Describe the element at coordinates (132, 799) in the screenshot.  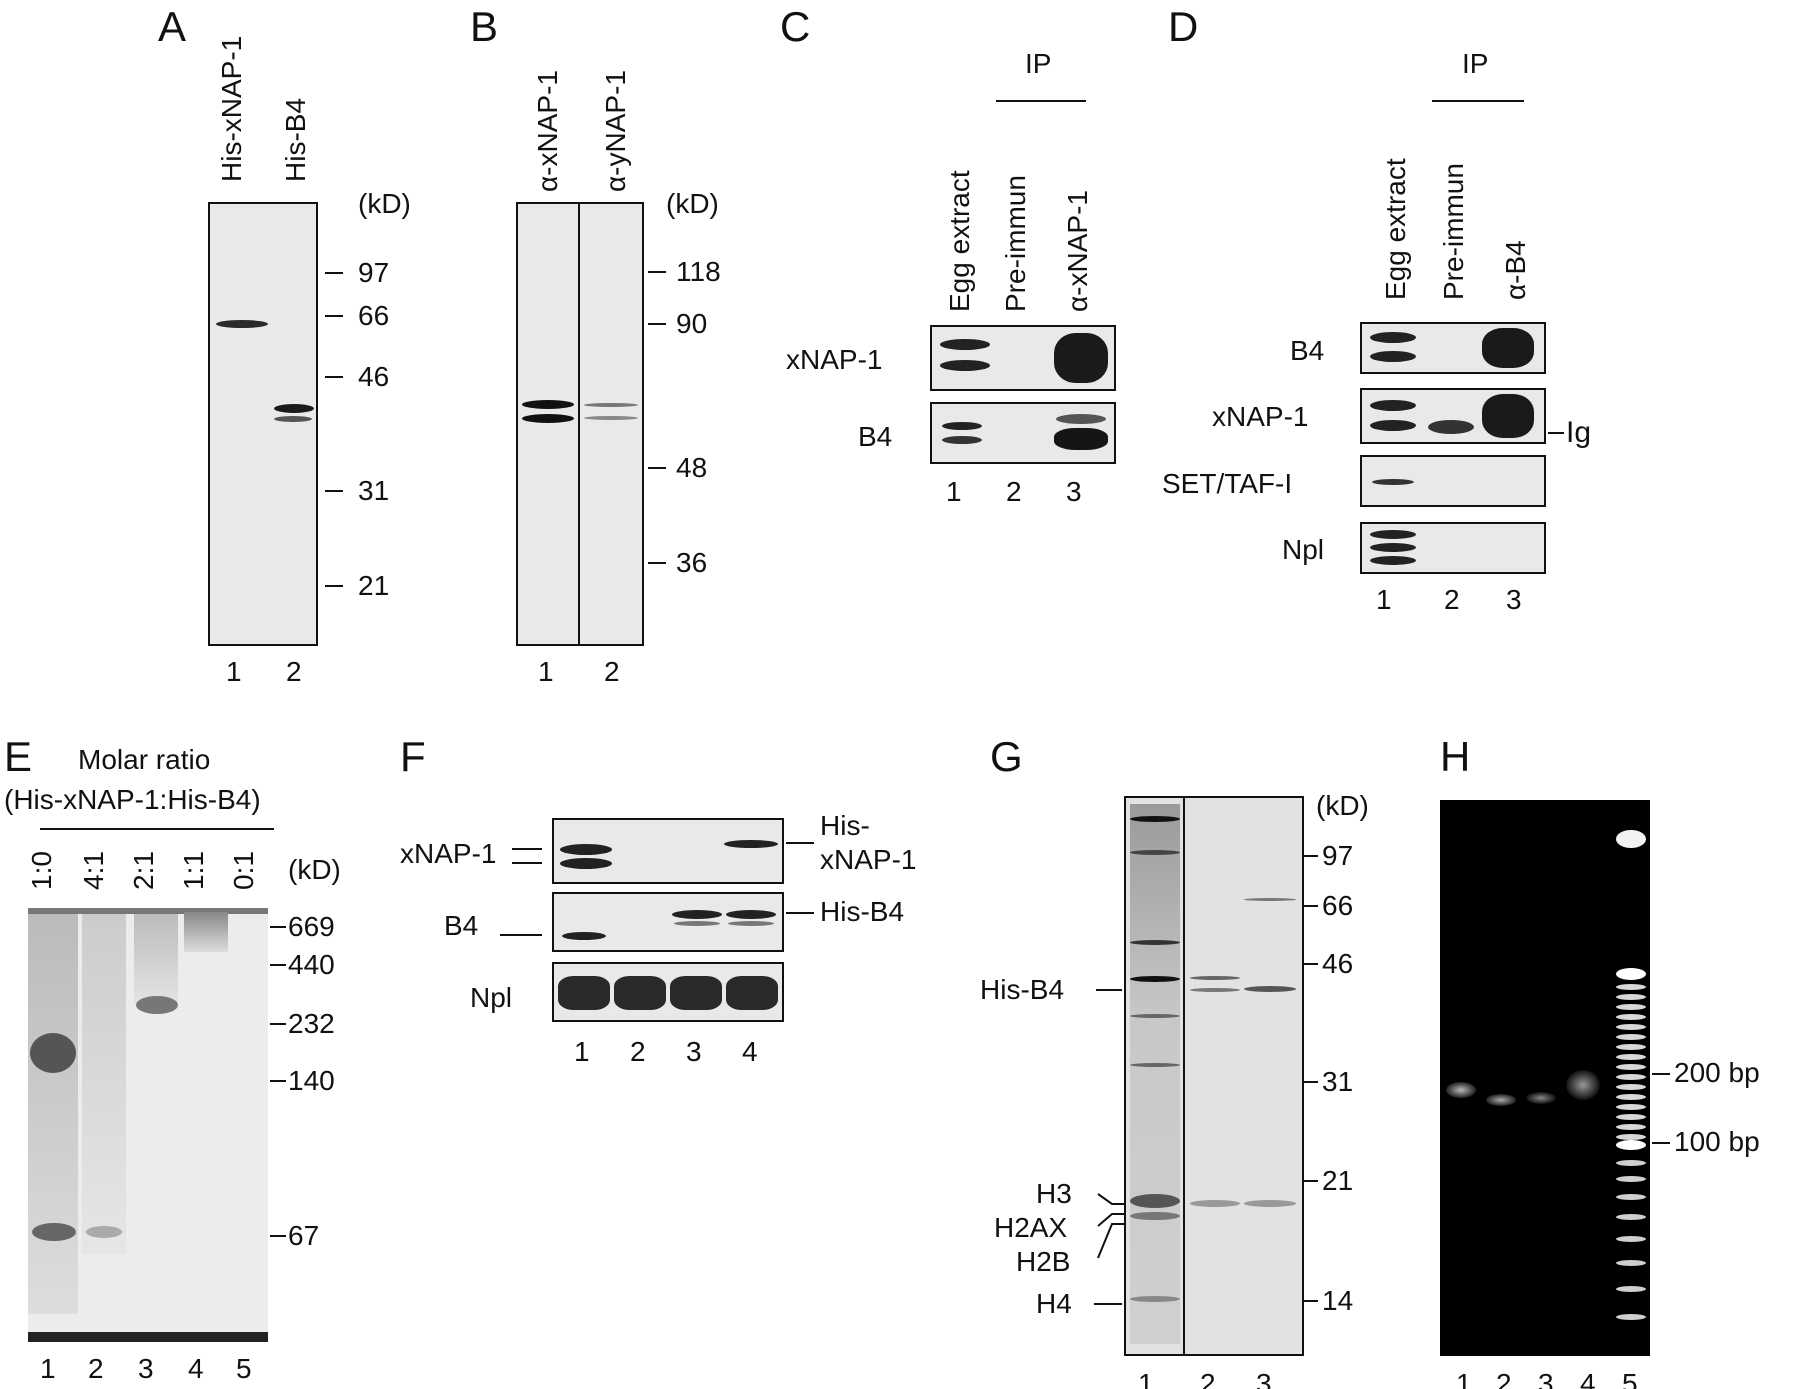
I see `molar-ratio-subtitle: (His-xNAP-1:His-B4)` at that location.